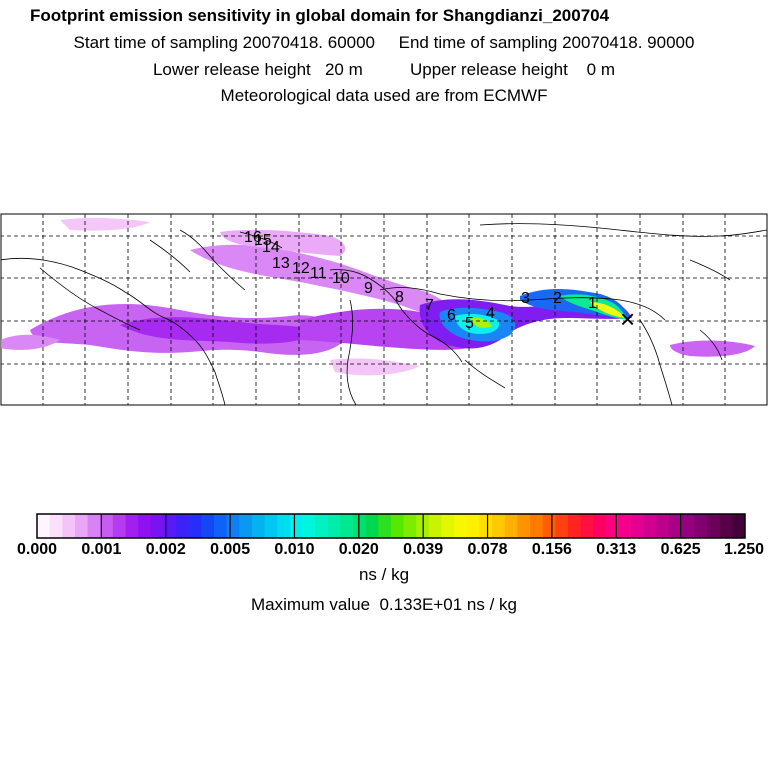  I want to click on trajectory-label-8: 8, so click(399, 297).